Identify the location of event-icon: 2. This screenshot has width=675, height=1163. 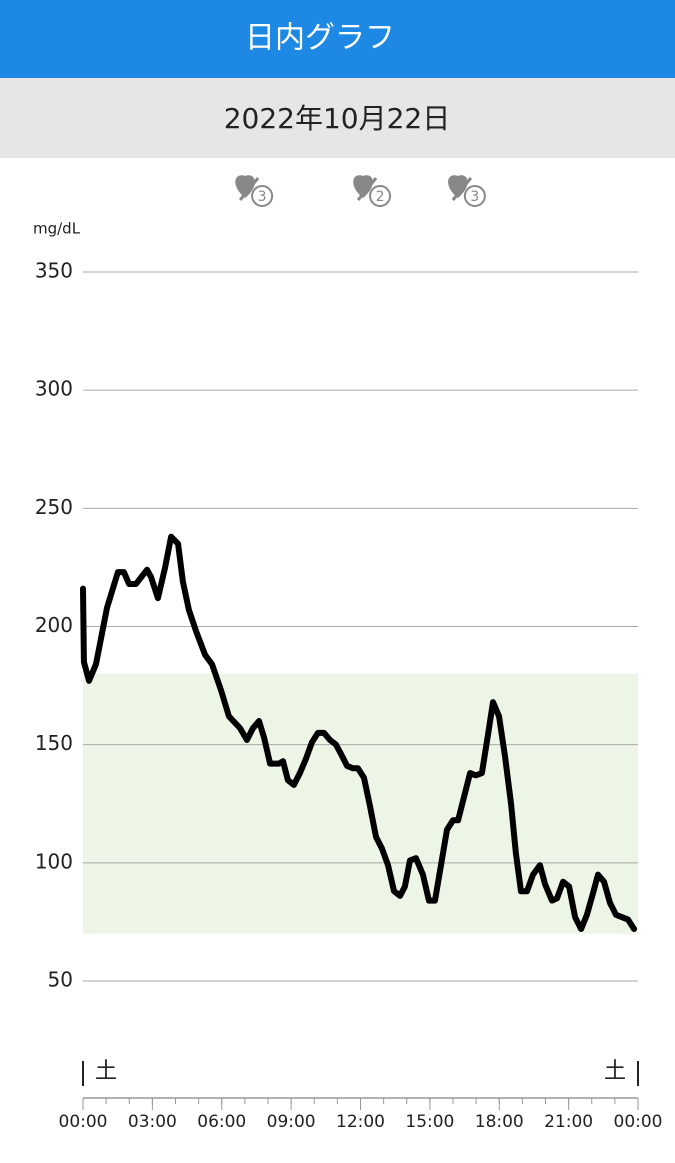
(372, 191).